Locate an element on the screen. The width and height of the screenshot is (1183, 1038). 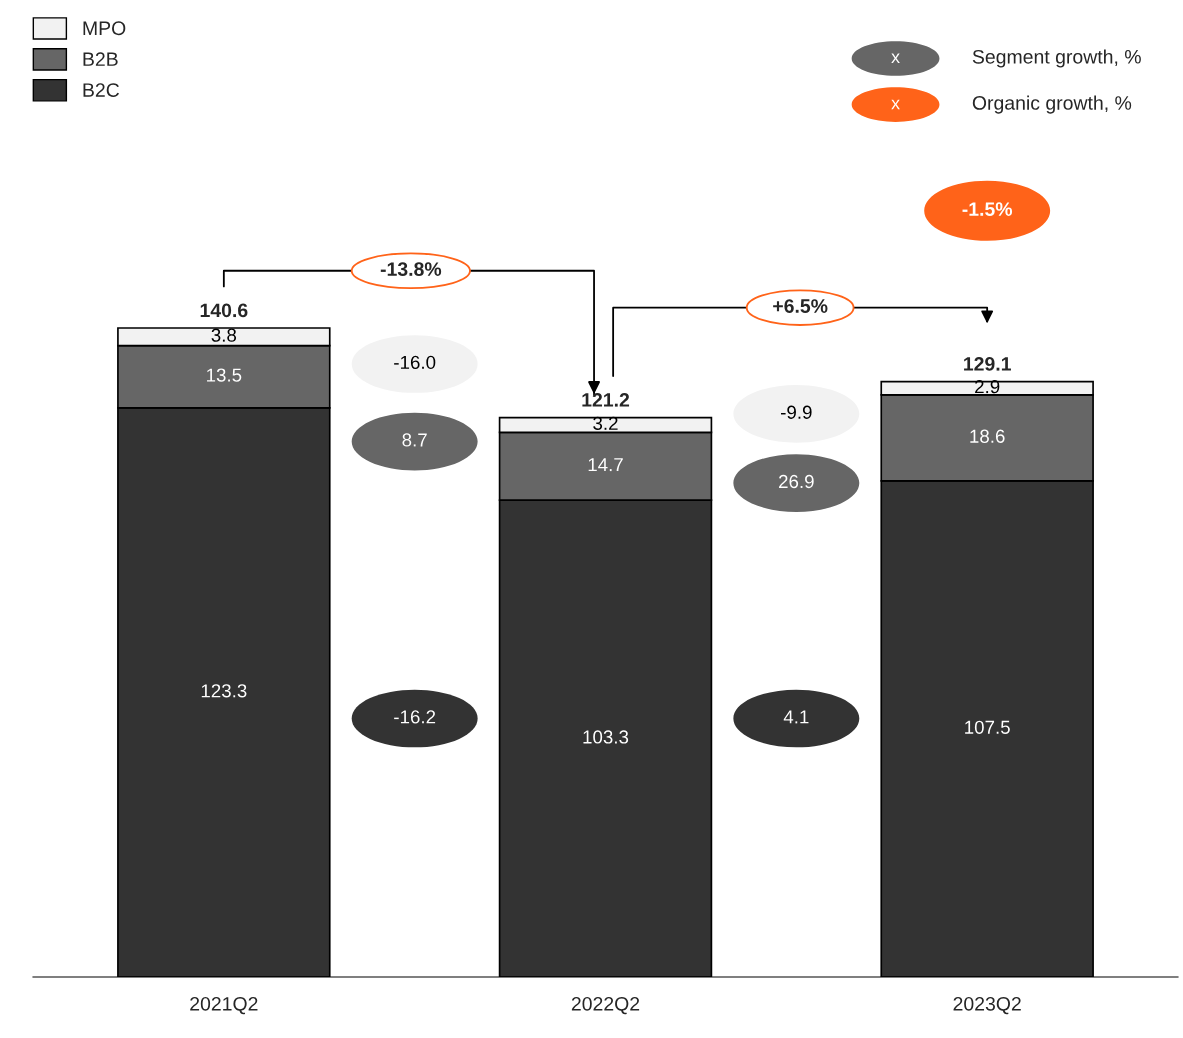
data-label: 123.3 is located at coordinates (224, 691).